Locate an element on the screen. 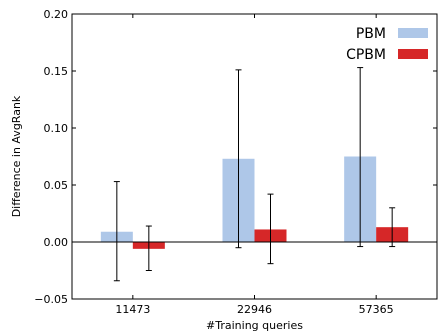 The width and height of the screenshot is (439, 331). y-tick-label: 0.20 is located at coordinates (56, 14).